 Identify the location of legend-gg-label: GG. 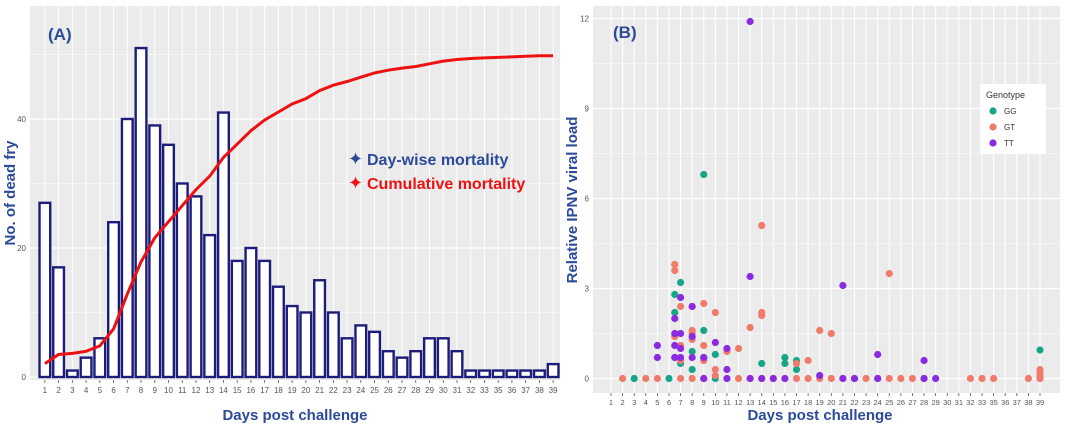
(1010, 111).